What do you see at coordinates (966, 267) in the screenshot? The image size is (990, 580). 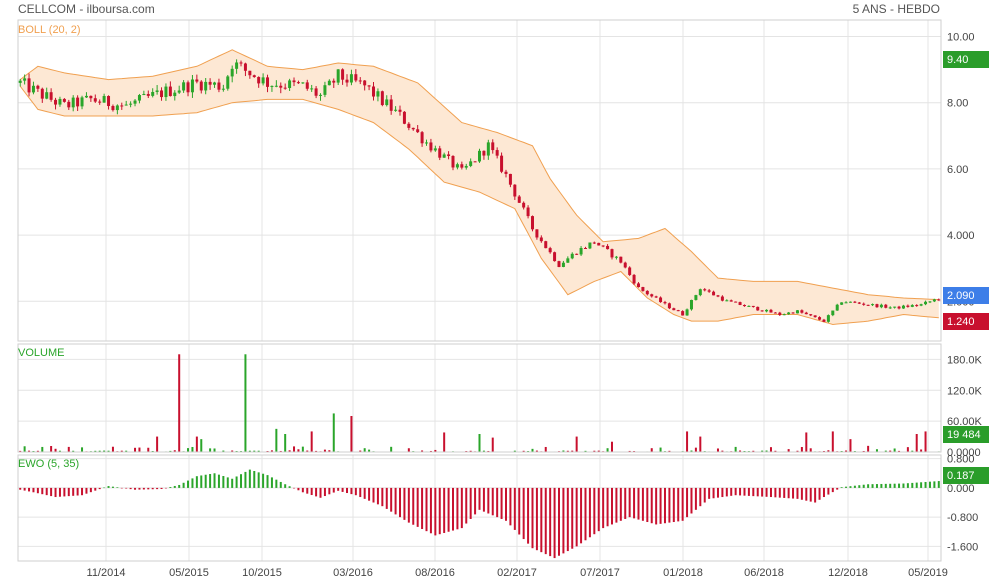 I see `value-badges: 9.40 2.090 1.240 19 484 0.187` at bounding box center [966, 267].